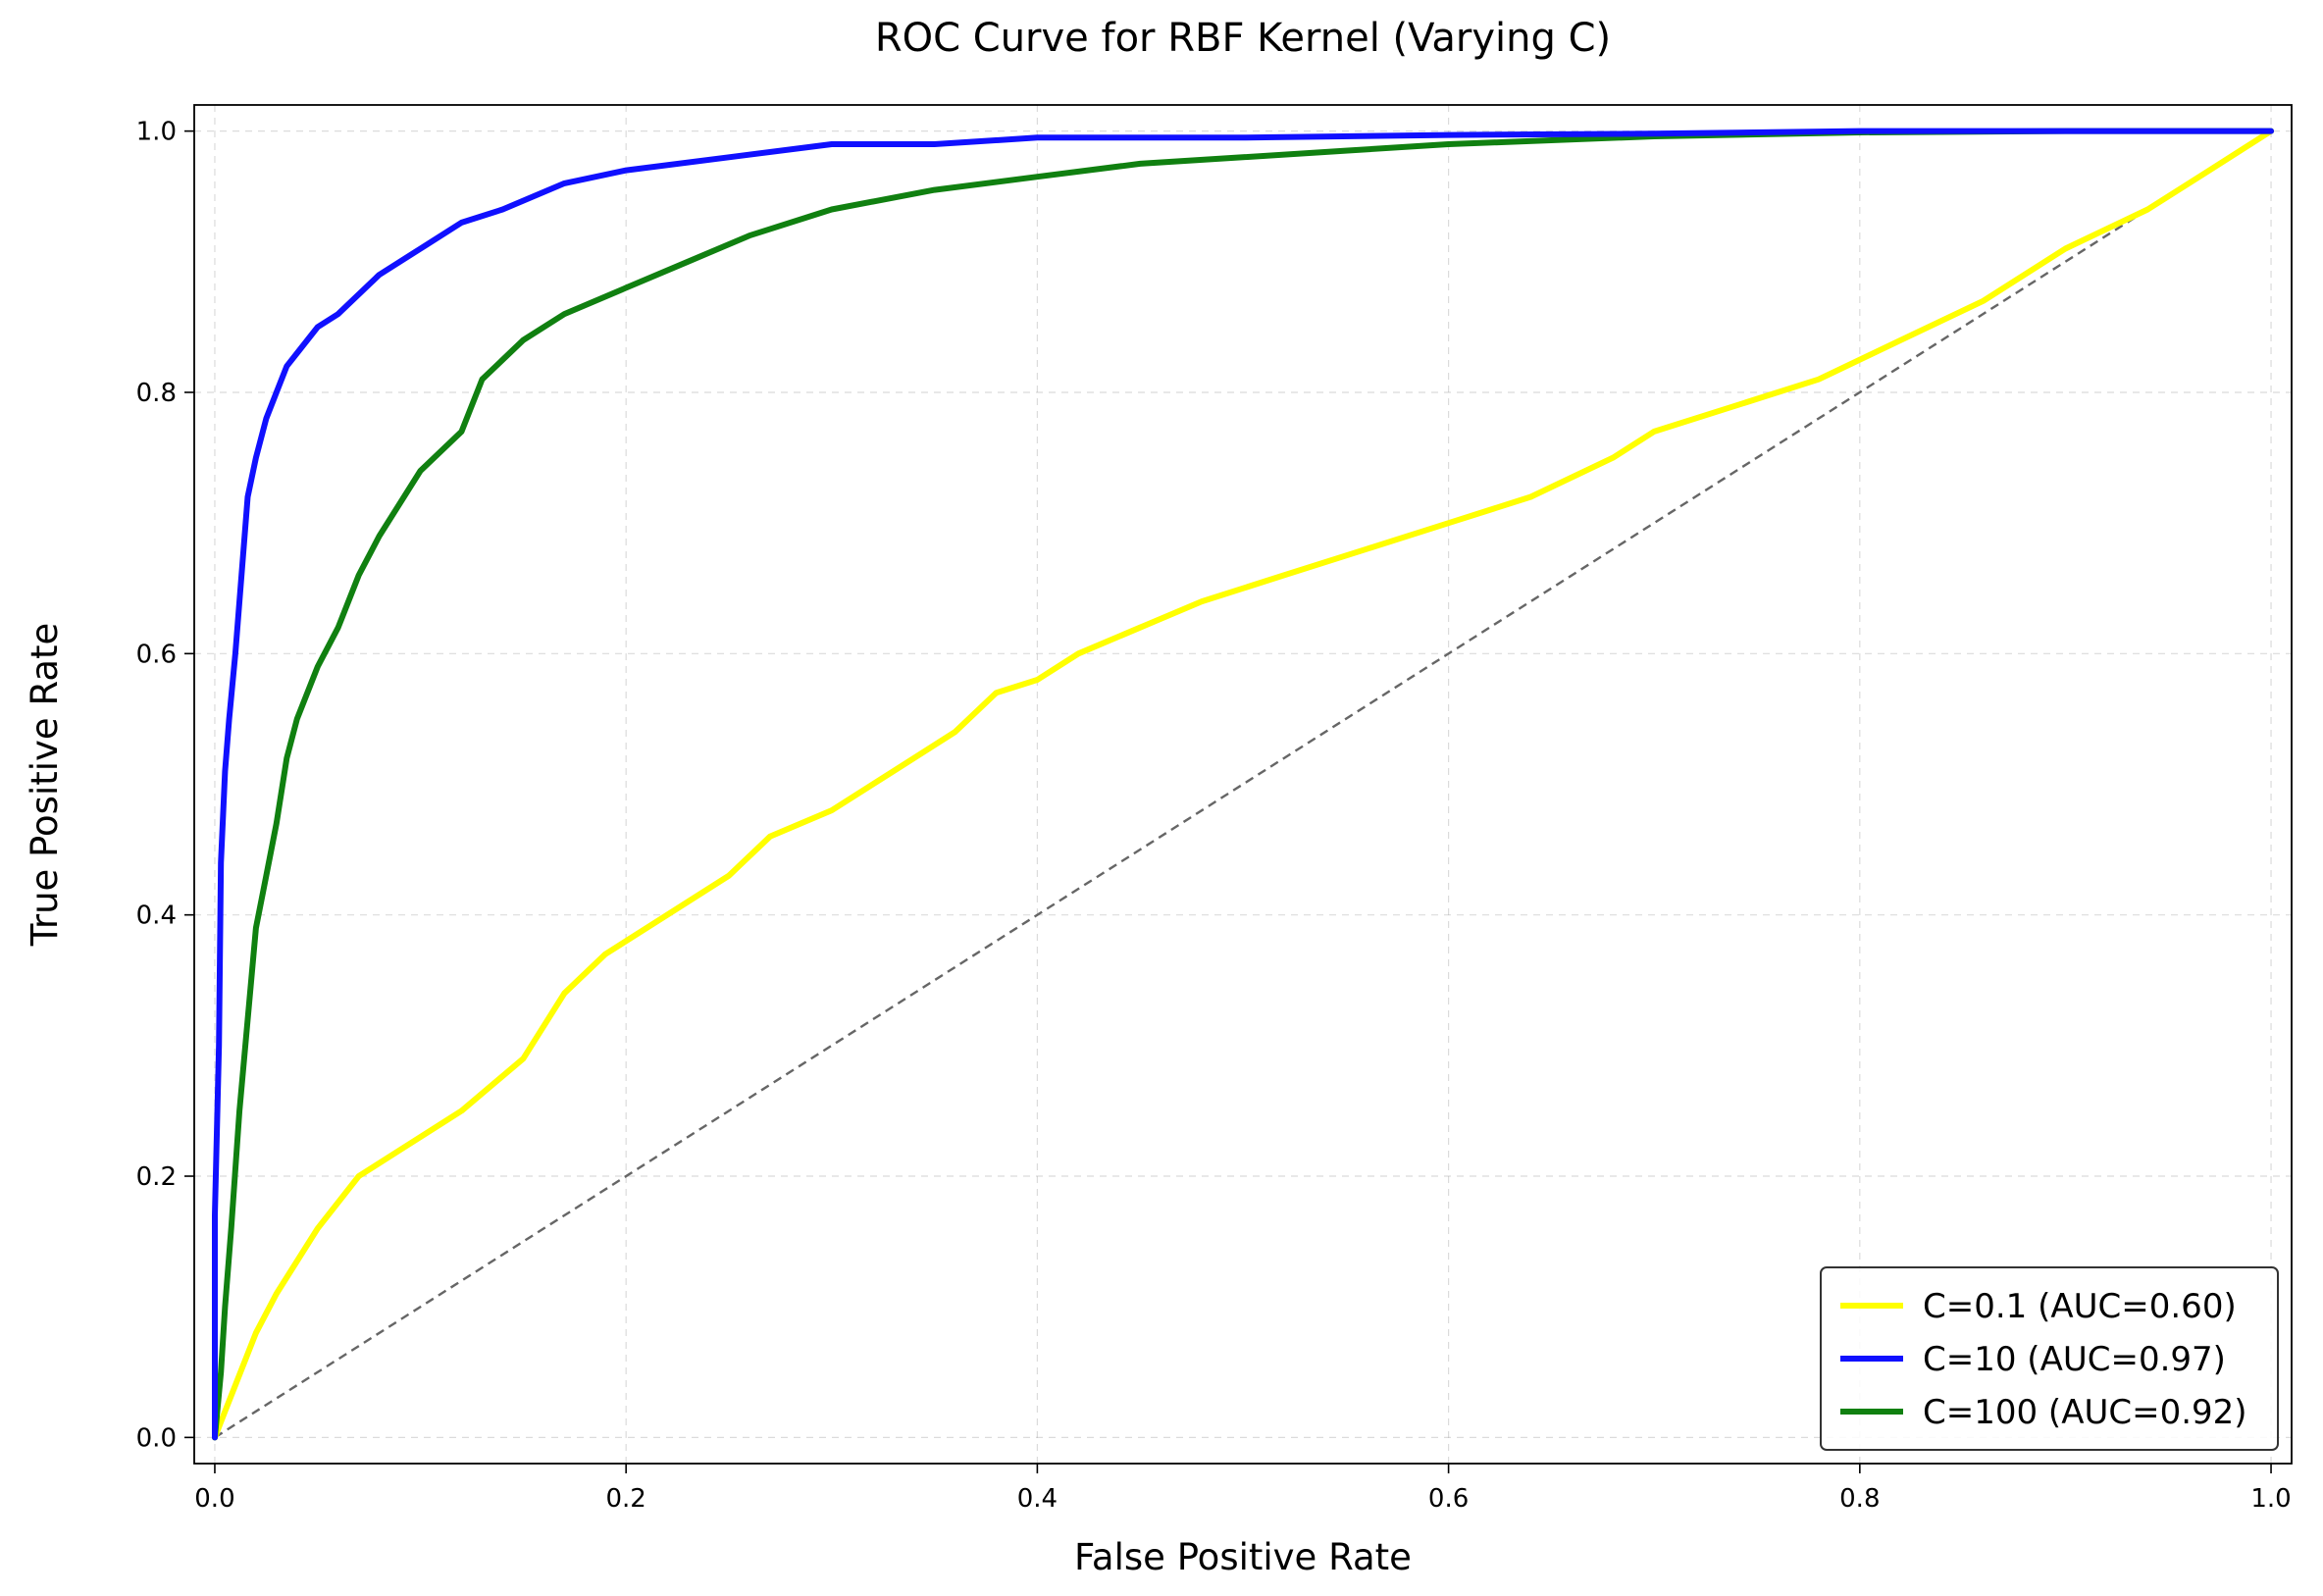 The width and height of the screenshot is (2323, 1596). What do you see at coordinates (156, 916) in the screenshot?
I see `y-tick-label: 0.4` at bounding box center [156, 916].